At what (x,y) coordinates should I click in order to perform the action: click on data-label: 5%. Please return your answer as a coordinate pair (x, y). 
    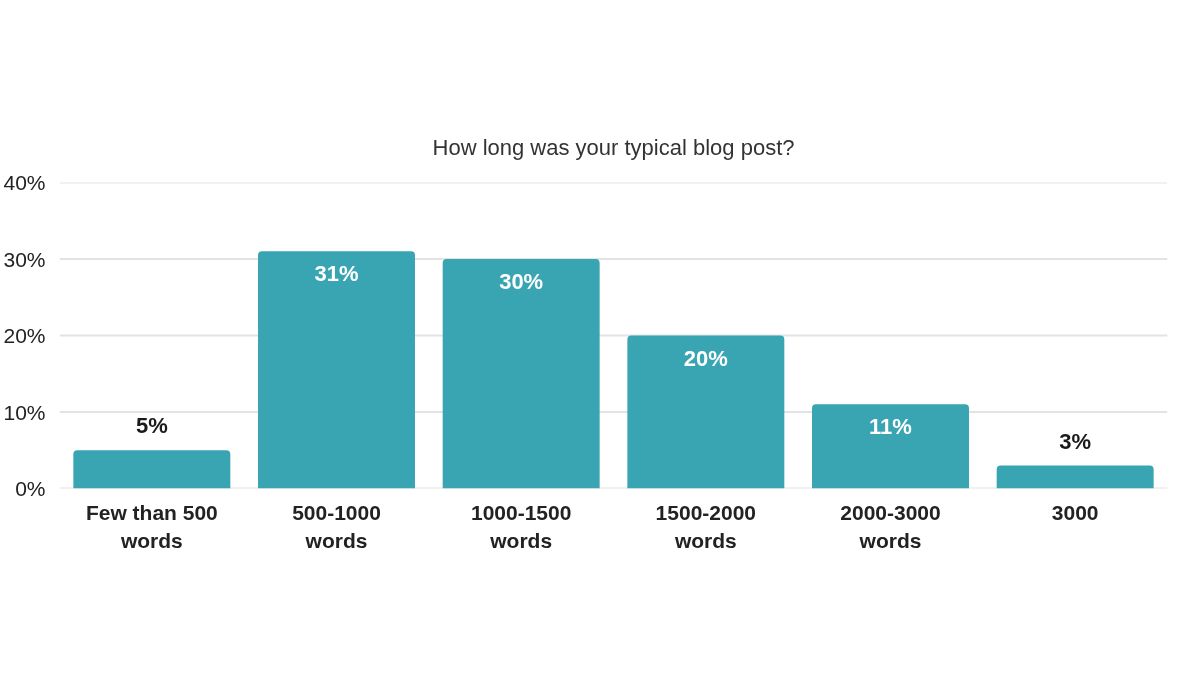
    Looking at the image, I should click on (151, 426).